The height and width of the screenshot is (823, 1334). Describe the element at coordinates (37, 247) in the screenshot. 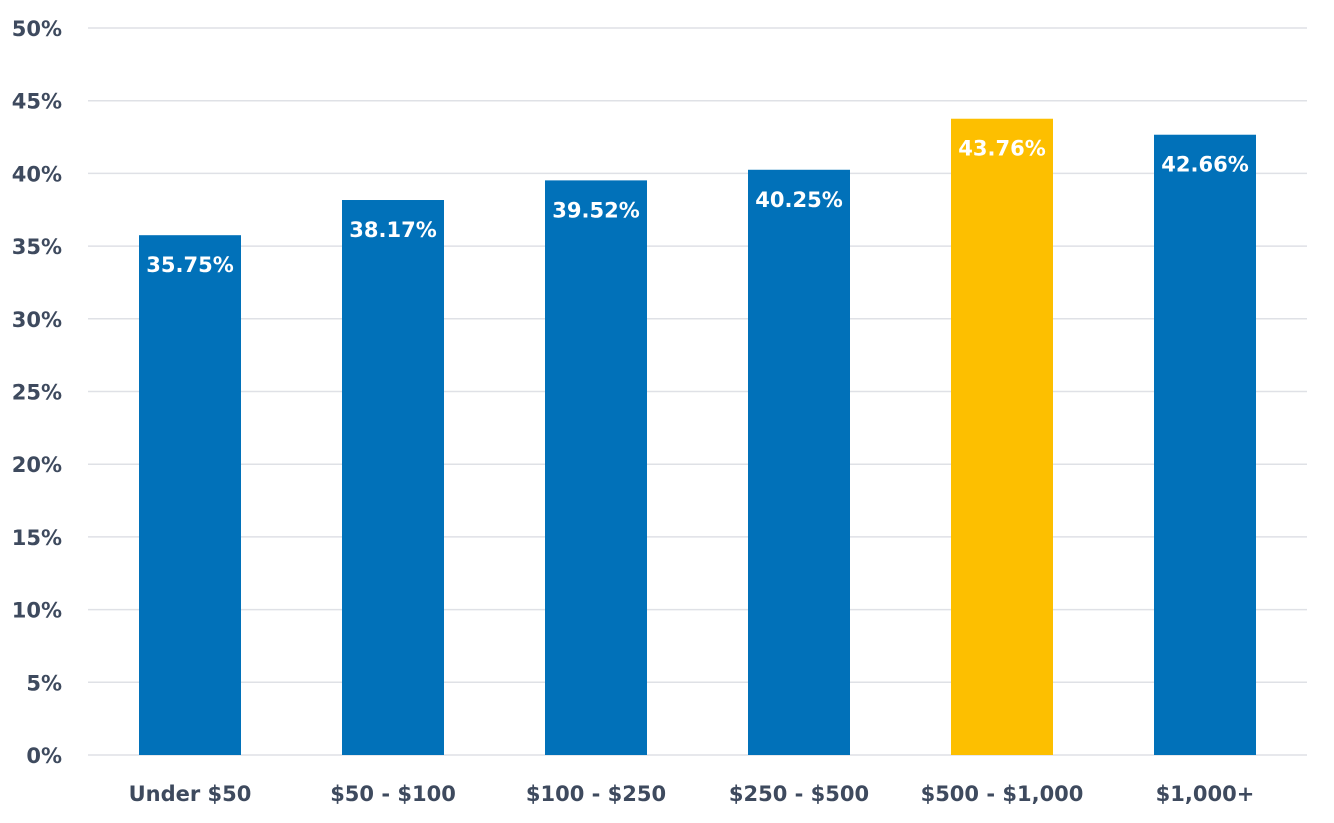

I see `y-tick-label: 35%` at that location.